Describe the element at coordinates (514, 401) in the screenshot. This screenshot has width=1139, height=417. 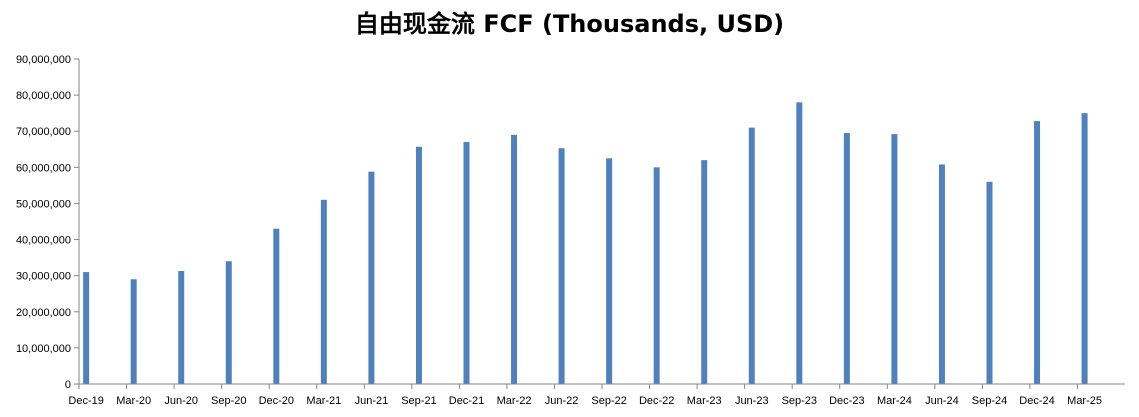
I see `x-tick-label: Mar-22` at that location.